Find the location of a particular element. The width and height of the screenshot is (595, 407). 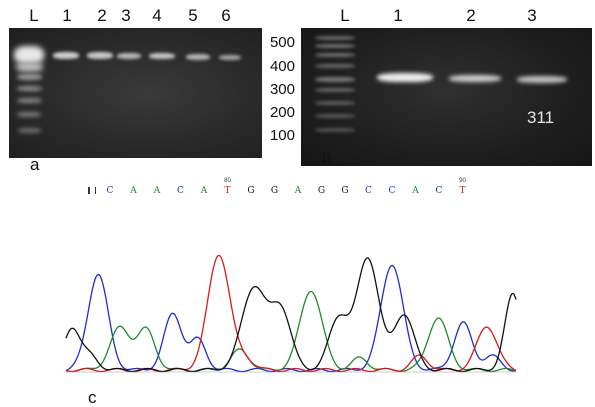

lane-label: 6 is located at coordinates (226, 15).